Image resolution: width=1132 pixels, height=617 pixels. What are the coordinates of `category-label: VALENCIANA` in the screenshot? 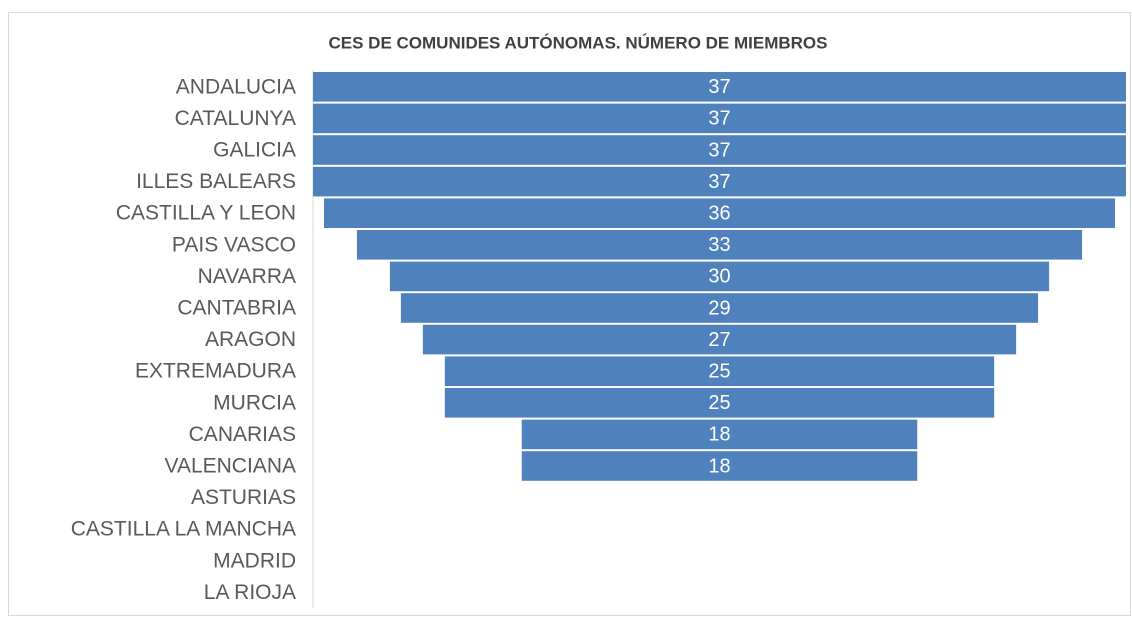 It's located at (231, 466).